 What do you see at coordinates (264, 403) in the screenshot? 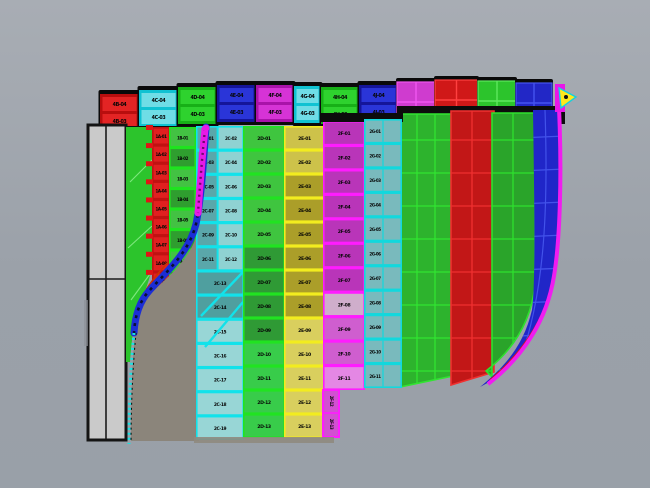
I see `panel-label: 2D-12` at bounding box center [264, 403].